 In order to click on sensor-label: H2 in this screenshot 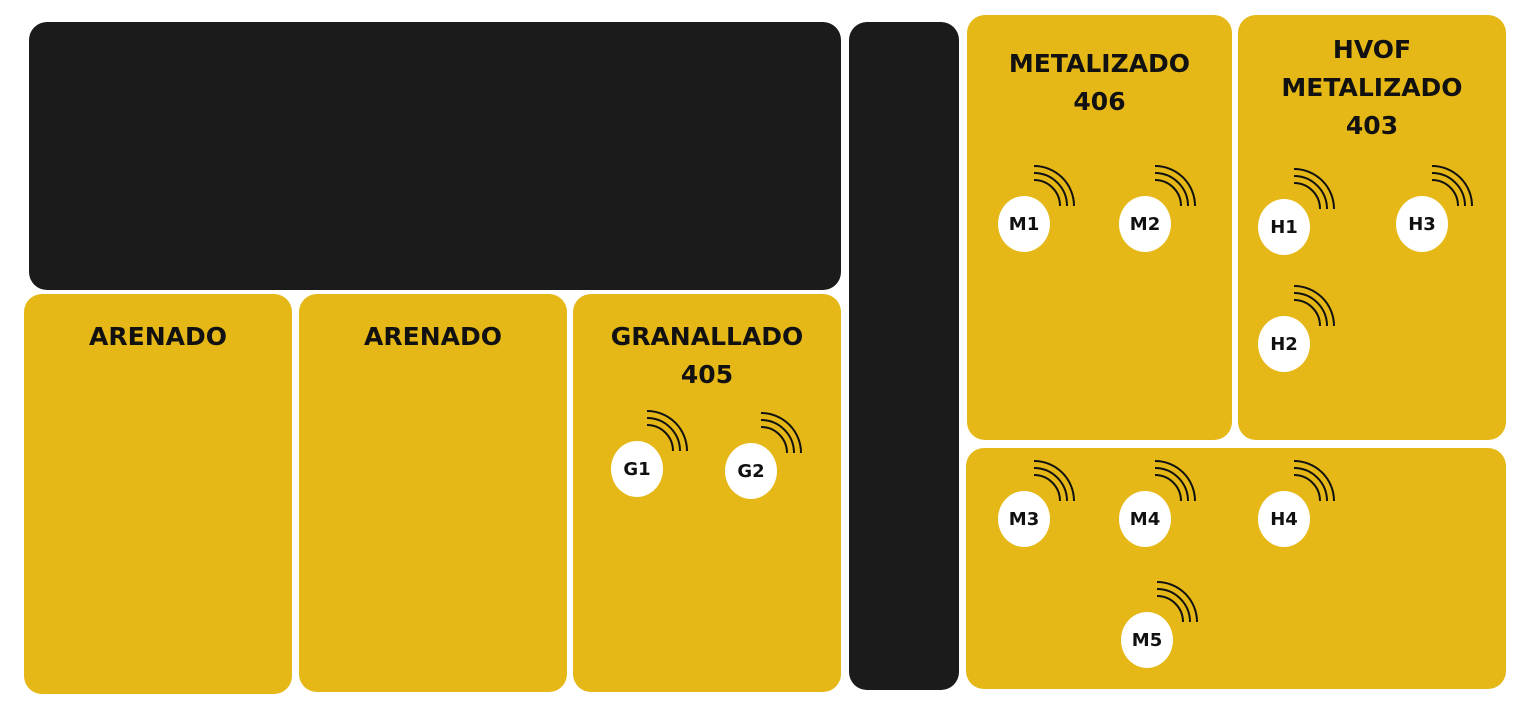, I will do `click(1284, 344)`.